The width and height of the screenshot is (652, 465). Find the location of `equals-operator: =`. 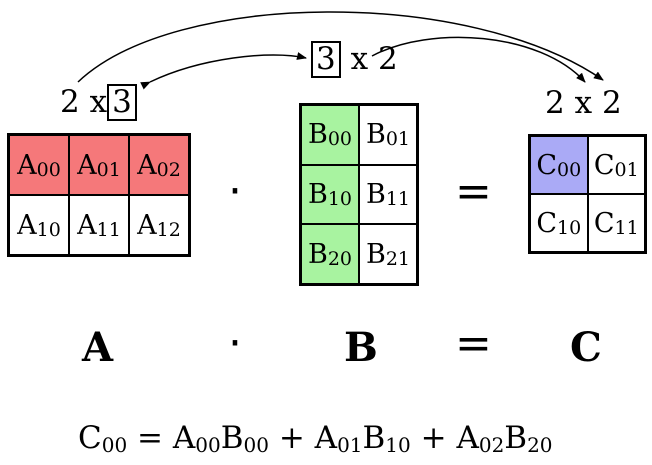

equals-operator: = is located at coordinates (473, 191).